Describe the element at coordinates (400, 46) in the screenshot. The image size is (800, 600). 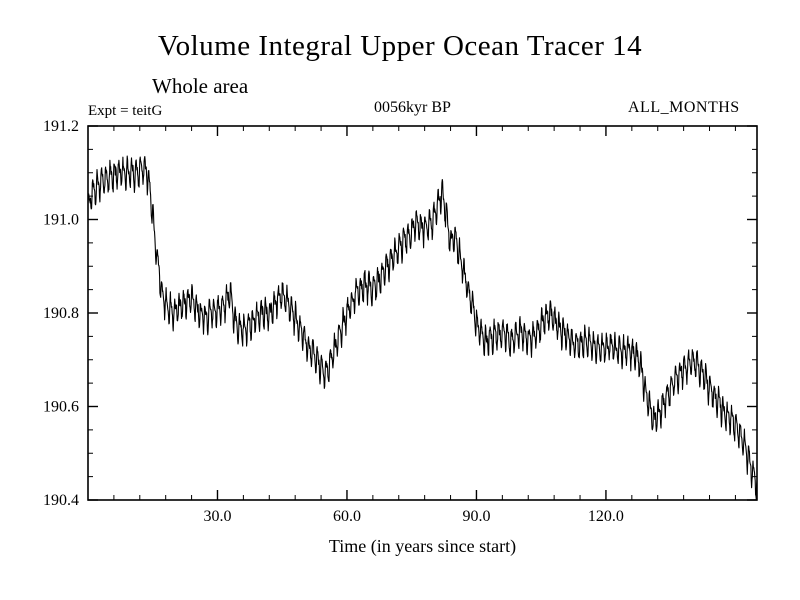
I see `chart-title: Volume Integral Upper Ocean Tracer 14` at that location.